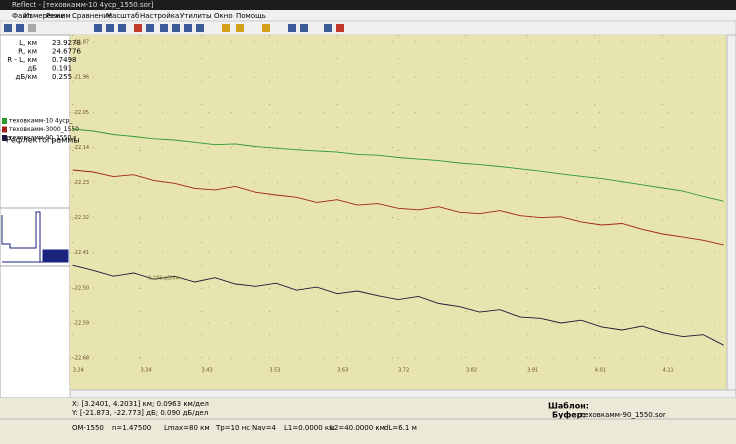 The height and width of the screenshot is (444, 736). I want to click on window-title: Reflect - [теховкамм-10 4уср_1550.sor], so click(83, 5).